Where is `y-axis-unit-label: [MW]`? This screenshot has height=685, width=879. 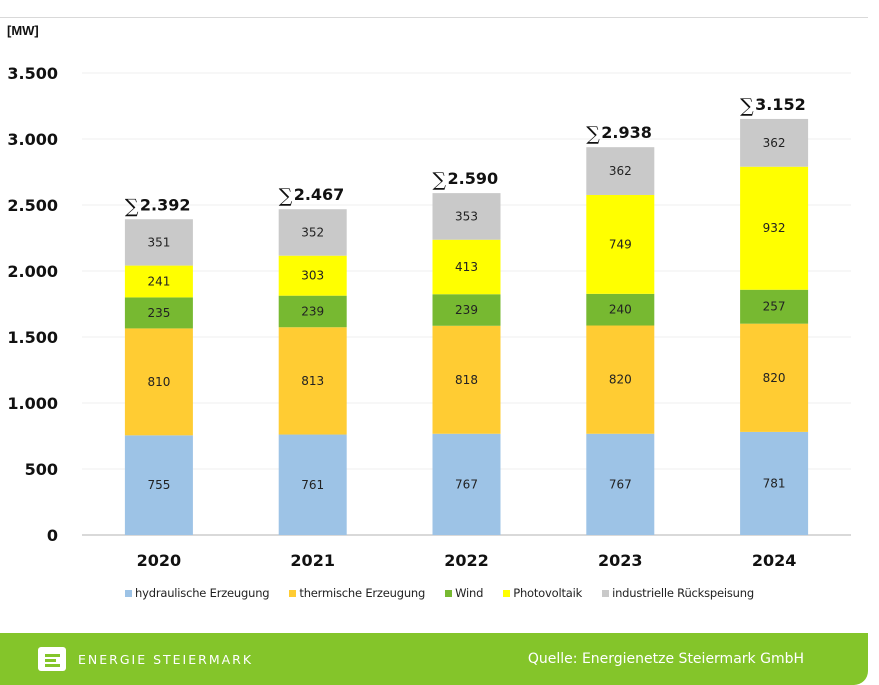
y-axis-unit-label: [MW] is located at coordinates (23, 30).